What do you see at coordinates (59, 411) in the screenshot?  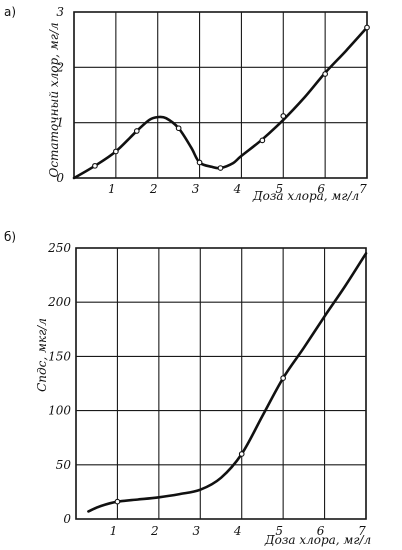 I see `chart-b-y-tick-label: 100` at bounding box center [59, 411].